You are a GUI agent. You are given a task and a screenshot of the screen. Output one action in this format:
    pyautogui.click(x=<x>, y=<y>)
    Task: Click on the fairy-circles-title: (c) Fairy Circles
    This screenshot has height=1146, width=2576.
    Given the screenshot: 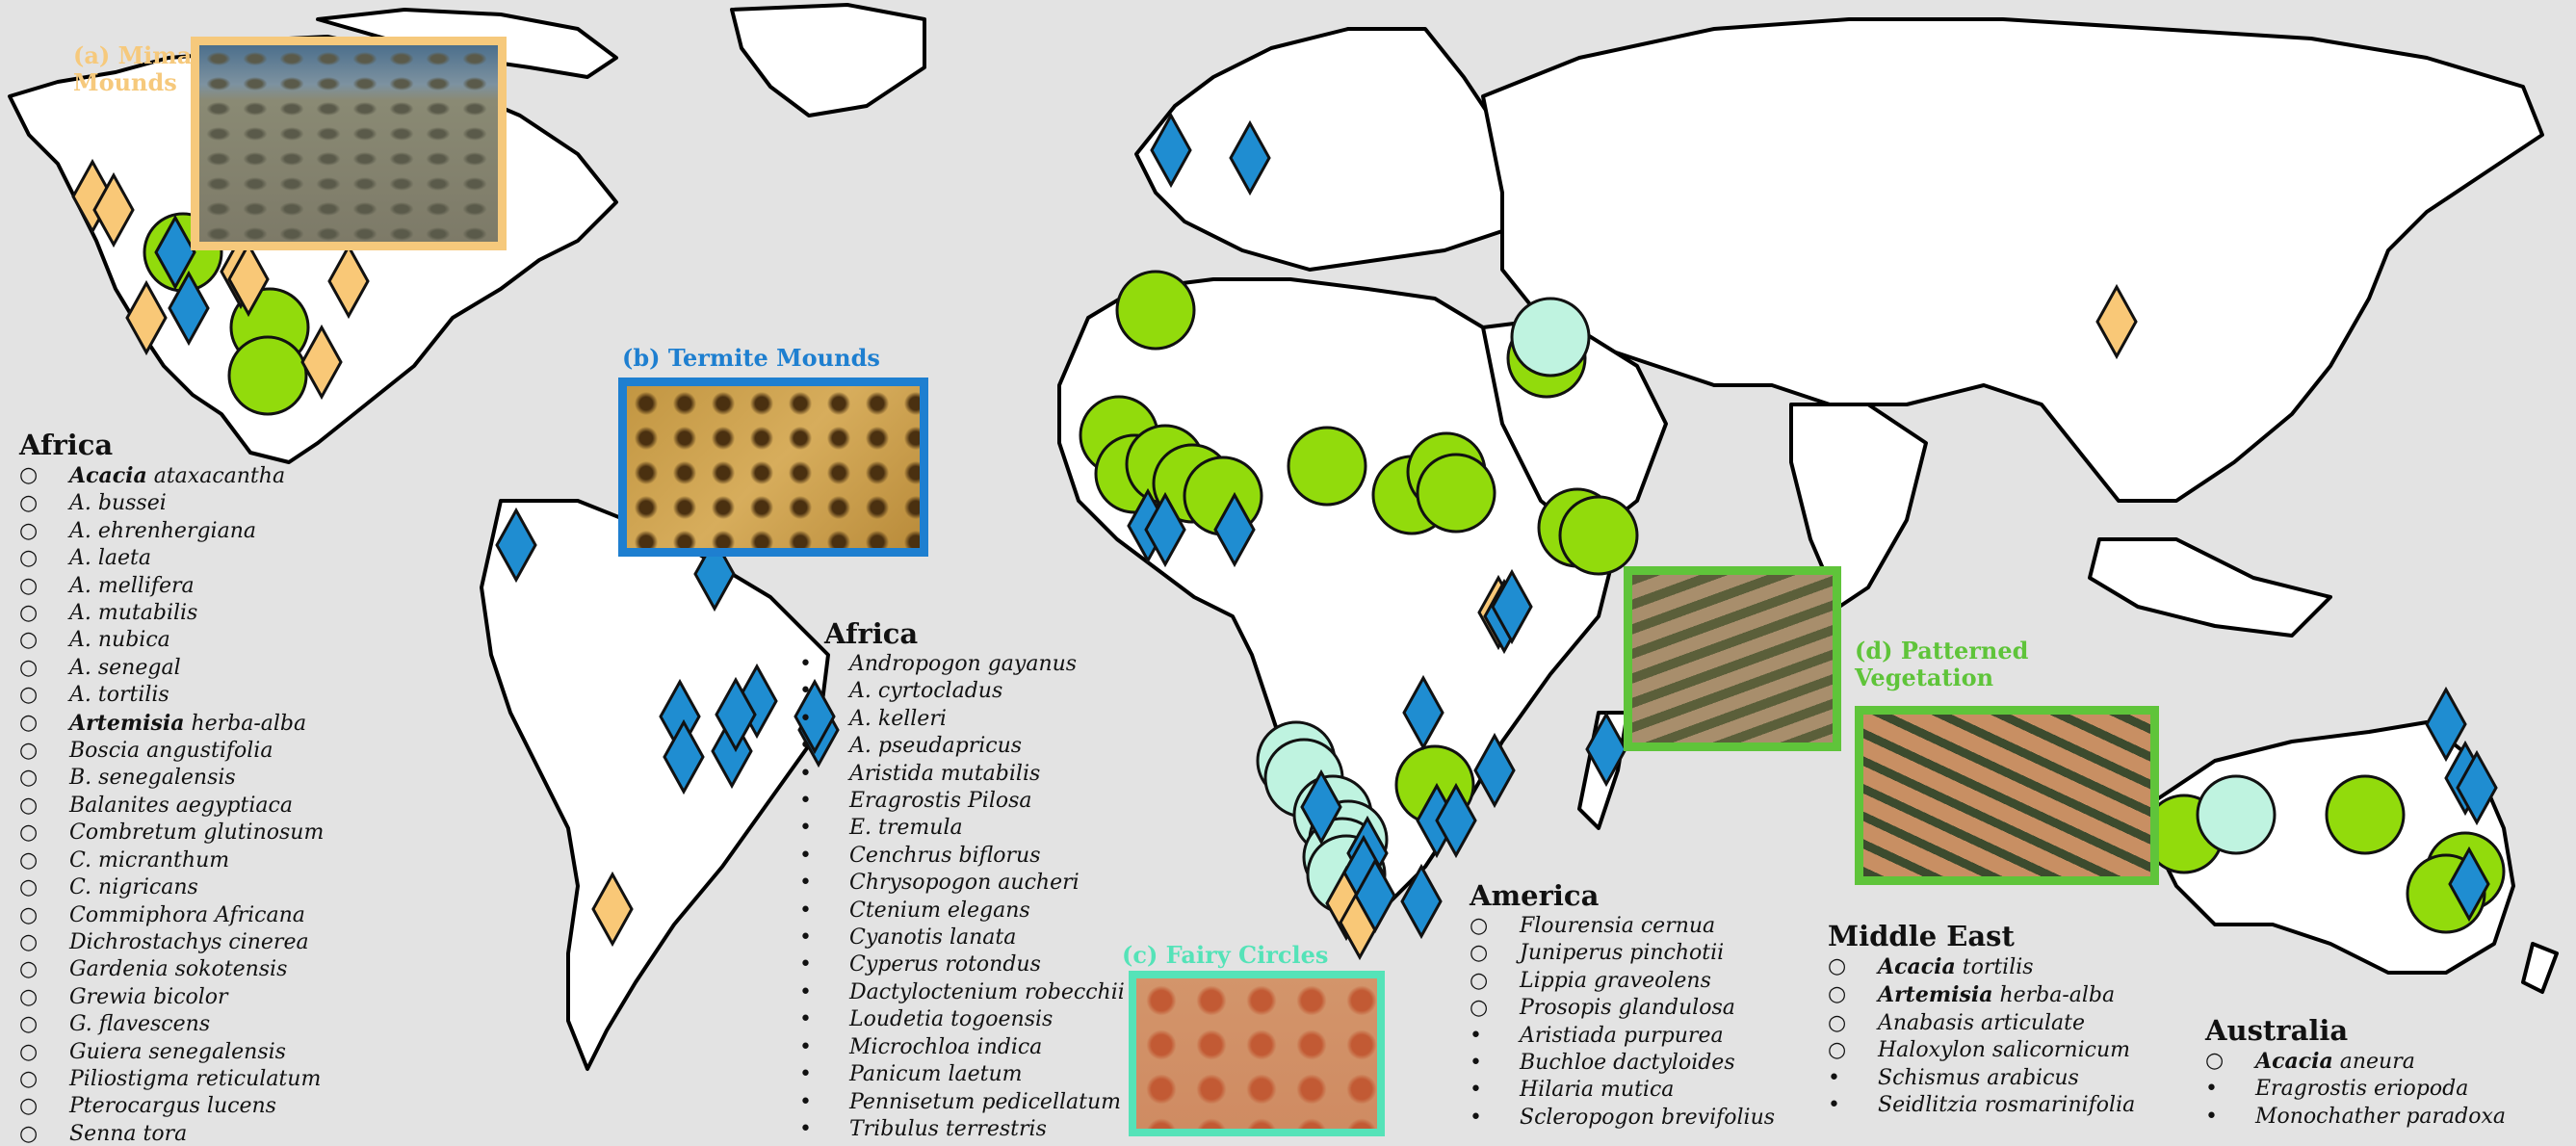 What is the action you would take?
    pyautogui.click(x=1225, y=955)
    